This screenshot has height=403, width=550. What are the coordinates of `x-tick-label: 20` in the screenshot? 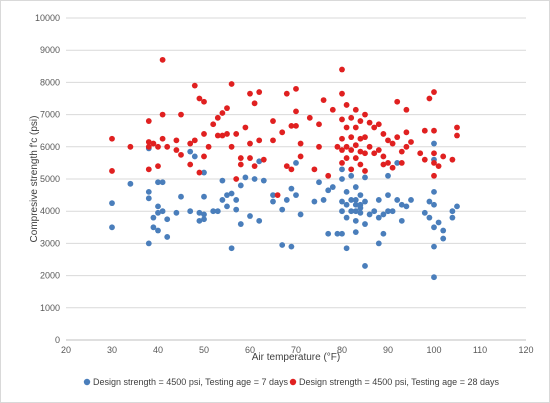 It's located at (66, 350).